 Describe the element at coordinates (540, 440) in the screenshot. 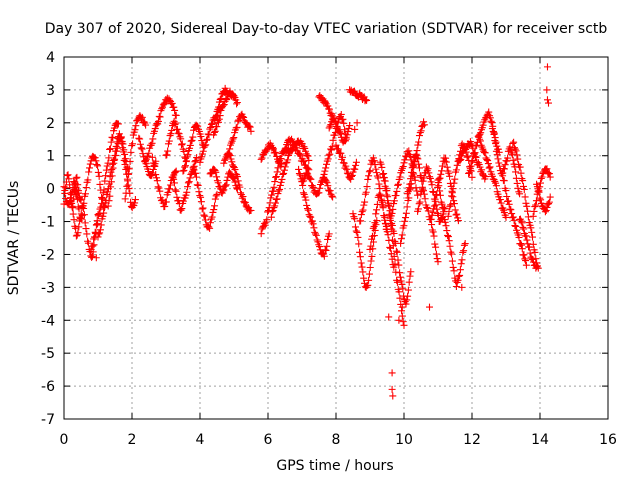

I see `x-tick-label: 14` at that location.